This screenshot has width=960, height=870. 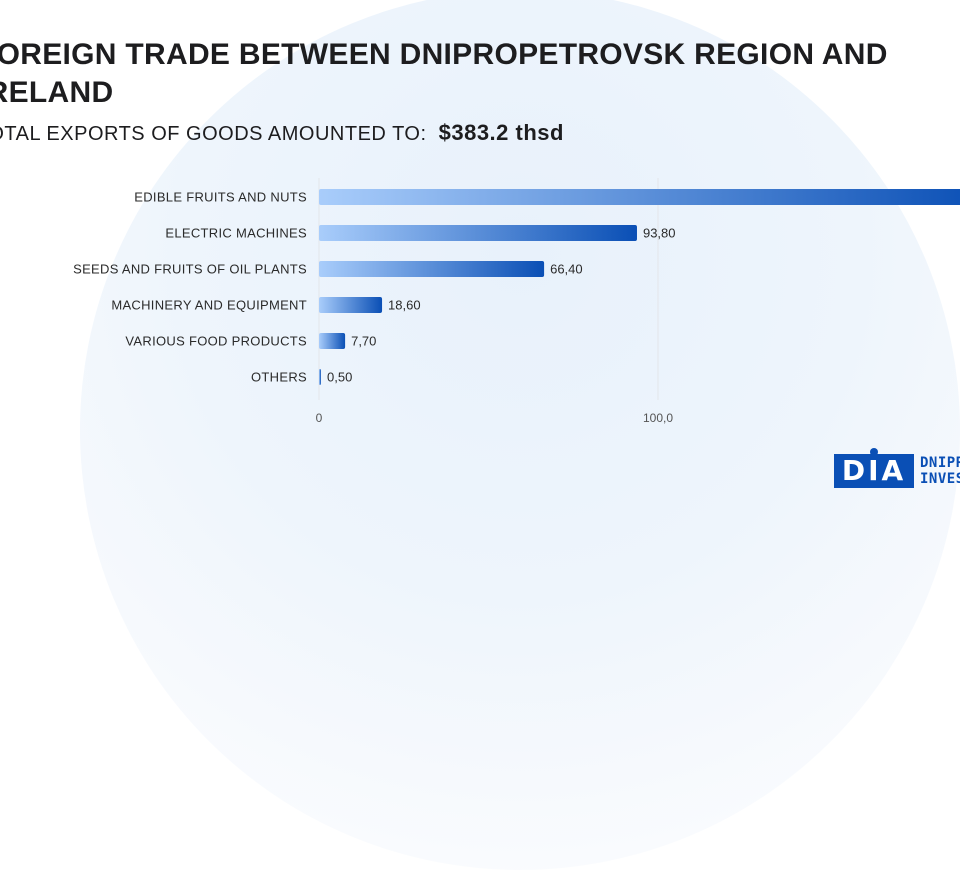 What do you see at coordinates (874, 471) in the screenshot?
I see `logo-mark: DIA` at bounding box center [874, 471].